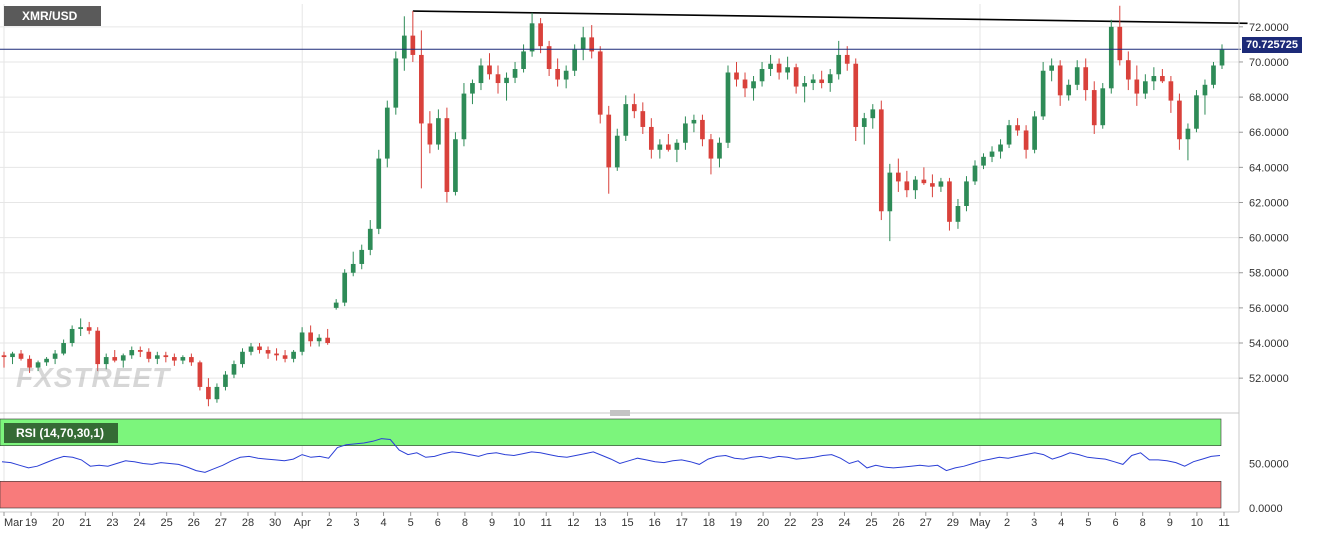  Describe the element at coordinates (411, 523) in the screenshot. I see `date-tick-label: 5` at that location.